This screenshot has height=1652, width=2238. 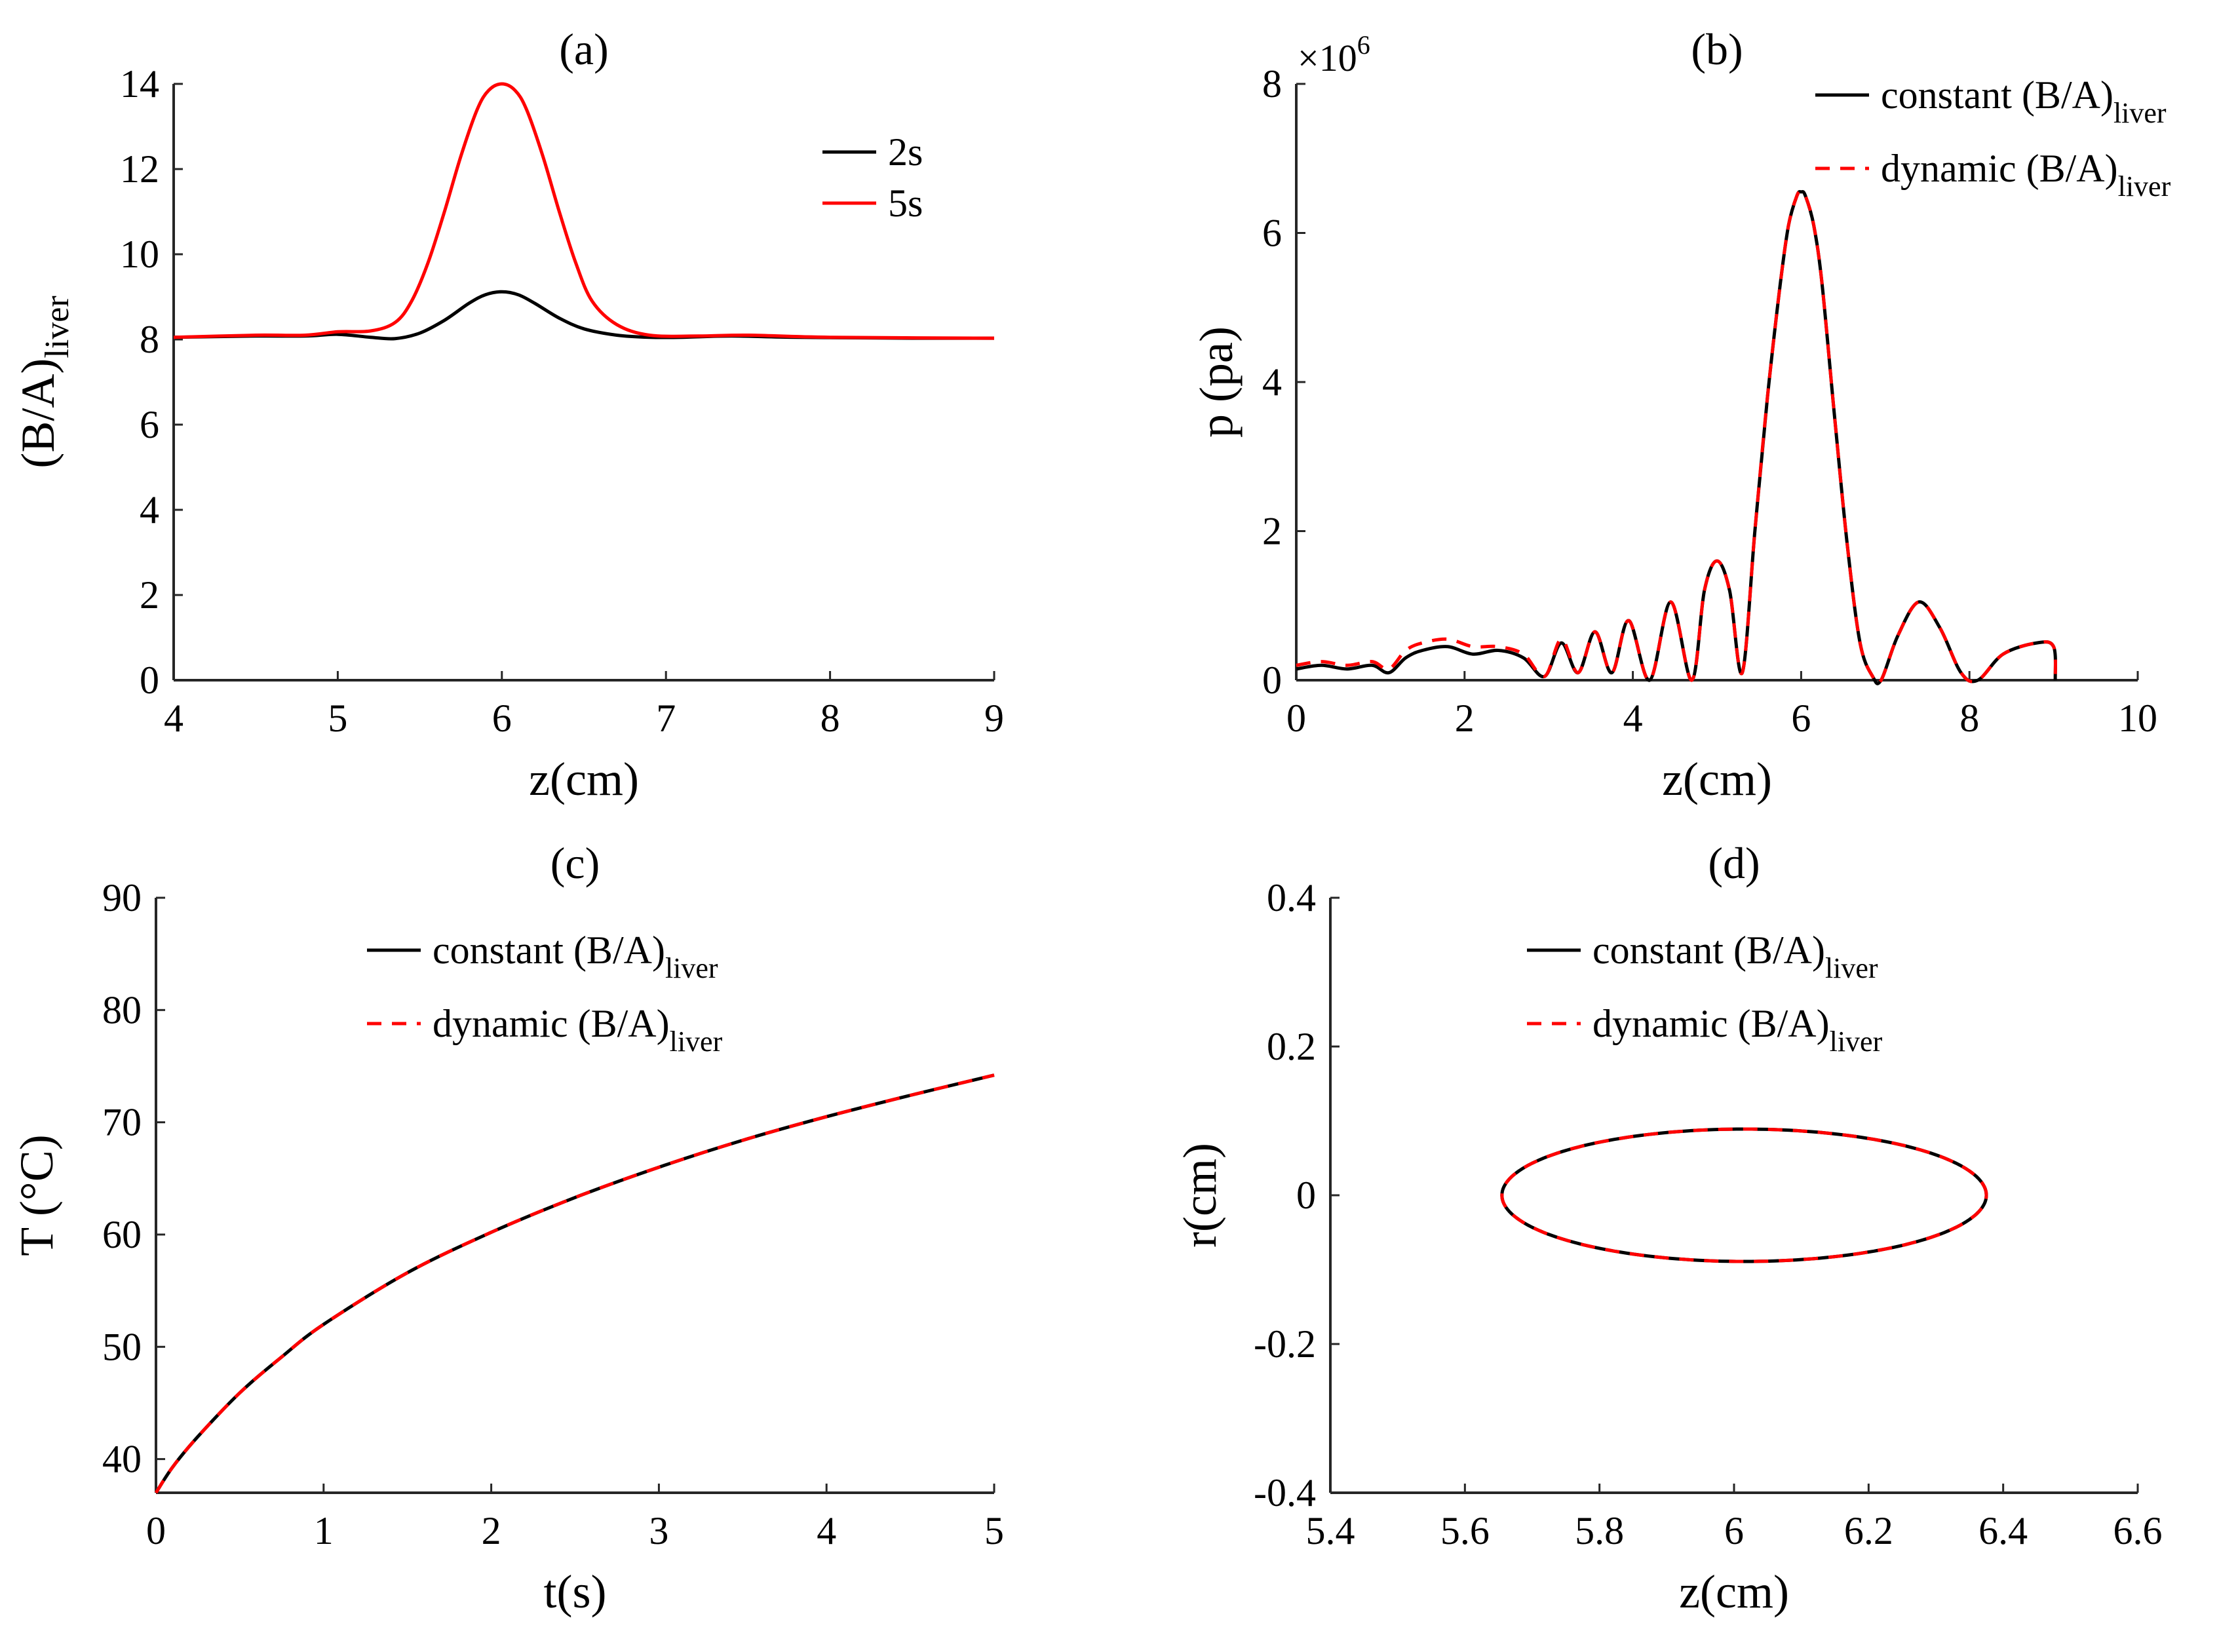 What do you see at coordinates (1600, 1531) in the screenshot?
I see `x-tick-label: 5.8` at bounding box center [1600, 1531].